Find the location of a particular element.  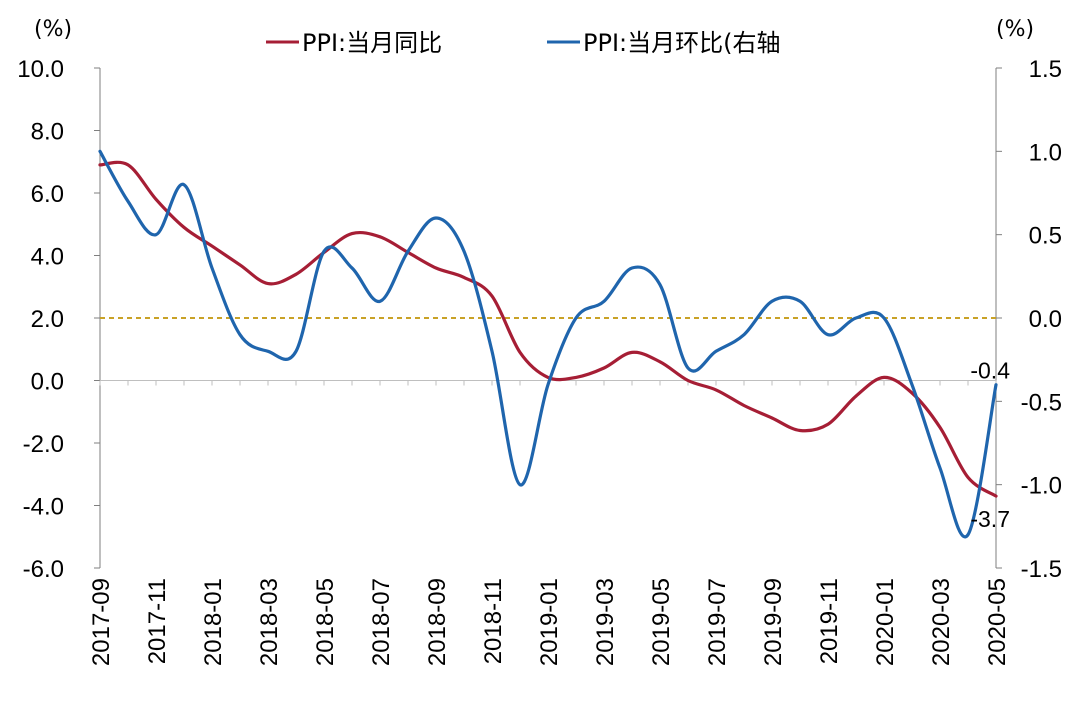

right-tick-label: 1.0 is located at coordinates (1045, 152).